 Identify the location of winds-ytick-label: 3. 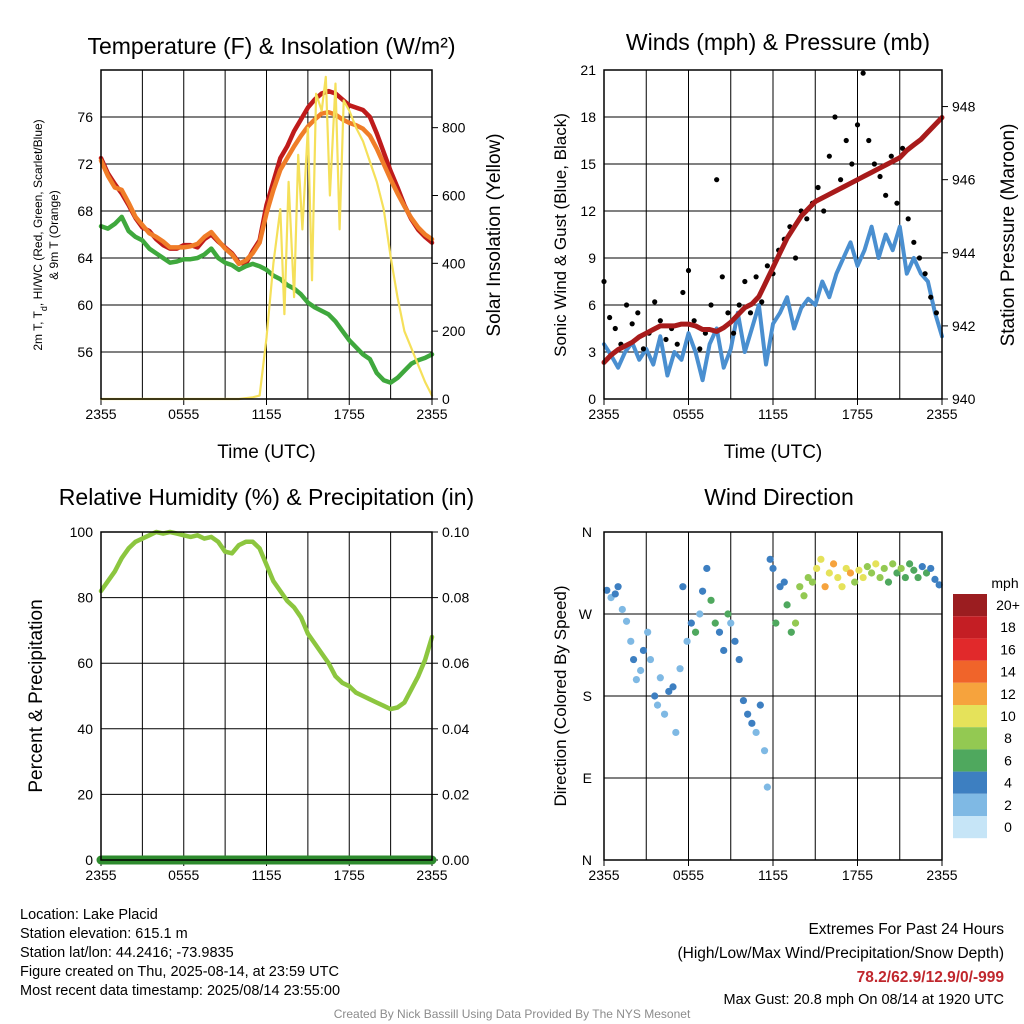
(592, 352).